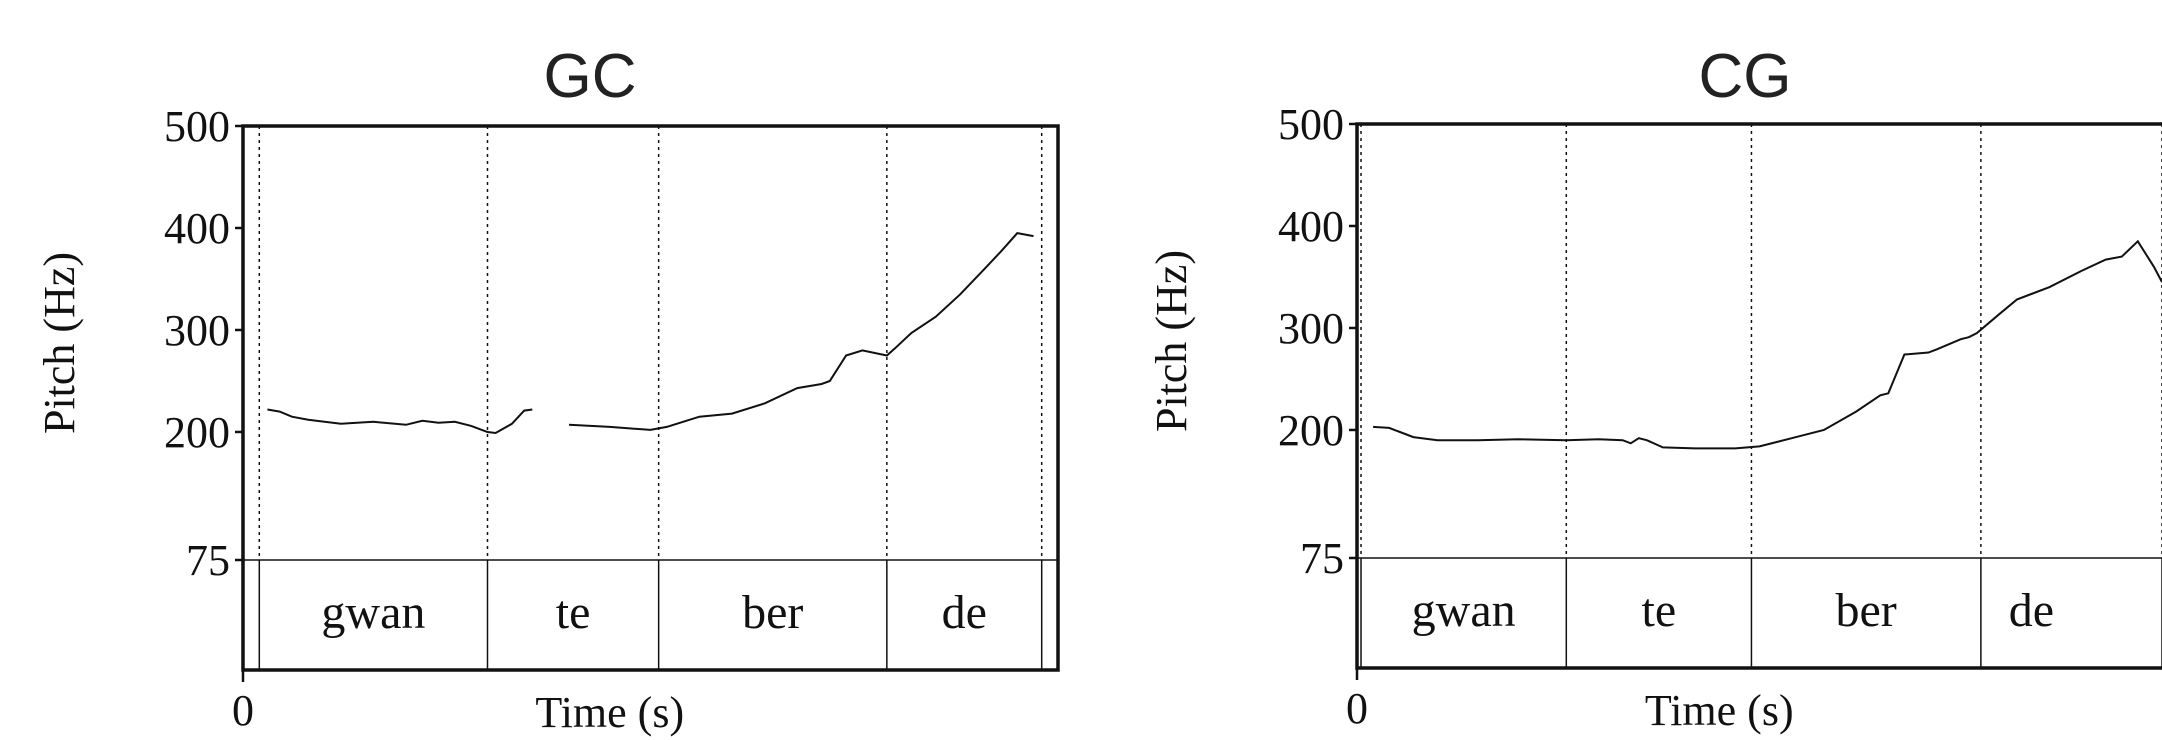  I want to click on chart-title: CG, so click(1745, 76).